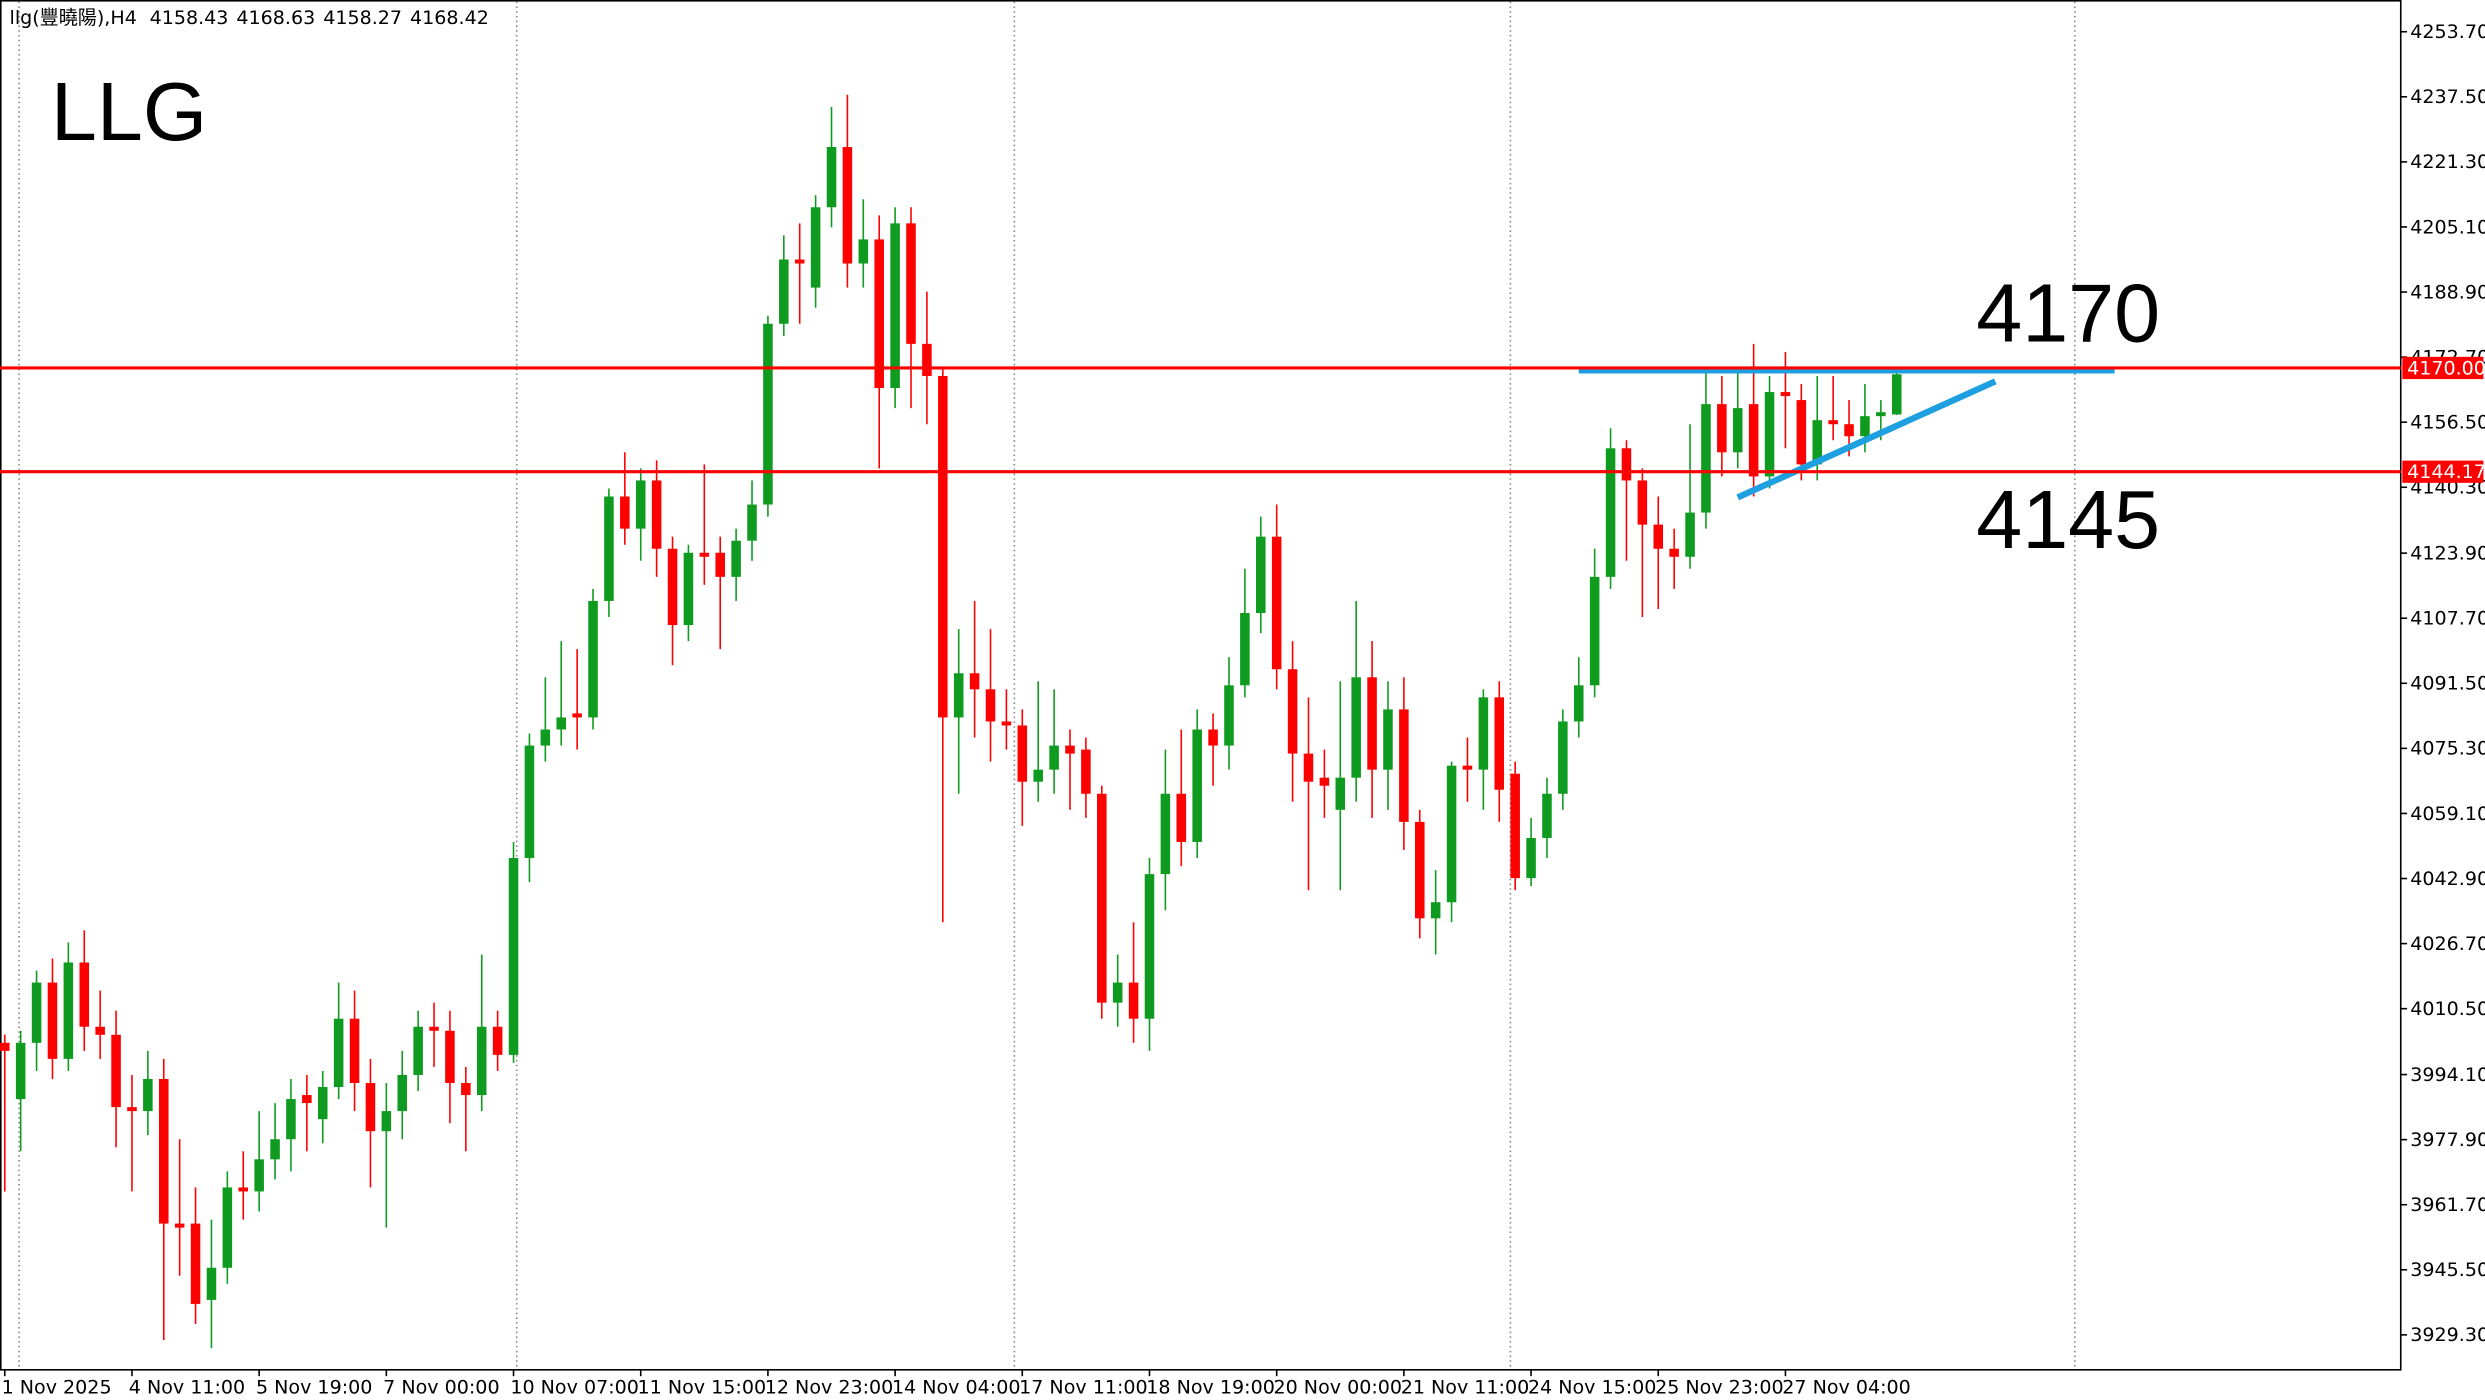 The image size is (2485, 1400). I want to click on price-label: 4170.00, so click(2446, 368).